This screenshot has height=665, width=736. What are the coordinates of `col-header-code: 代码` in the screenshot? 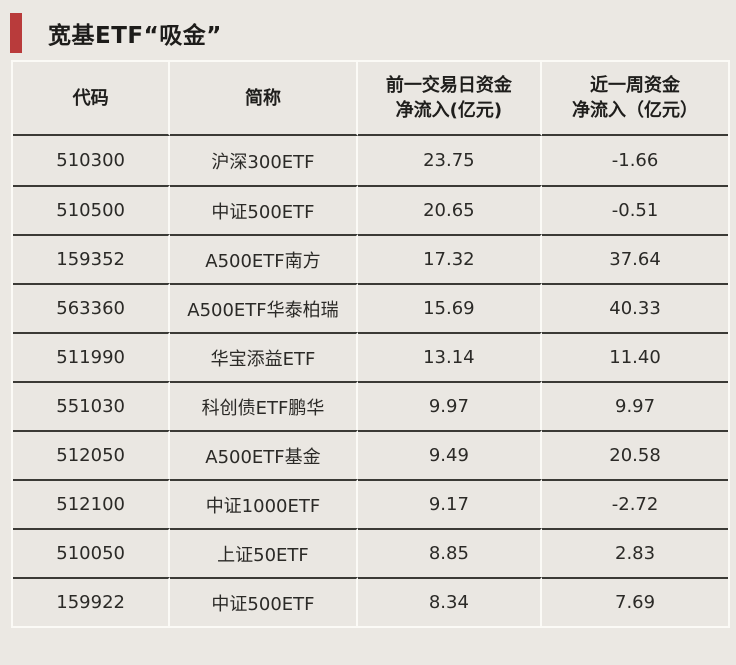 It's located at (92, 99).